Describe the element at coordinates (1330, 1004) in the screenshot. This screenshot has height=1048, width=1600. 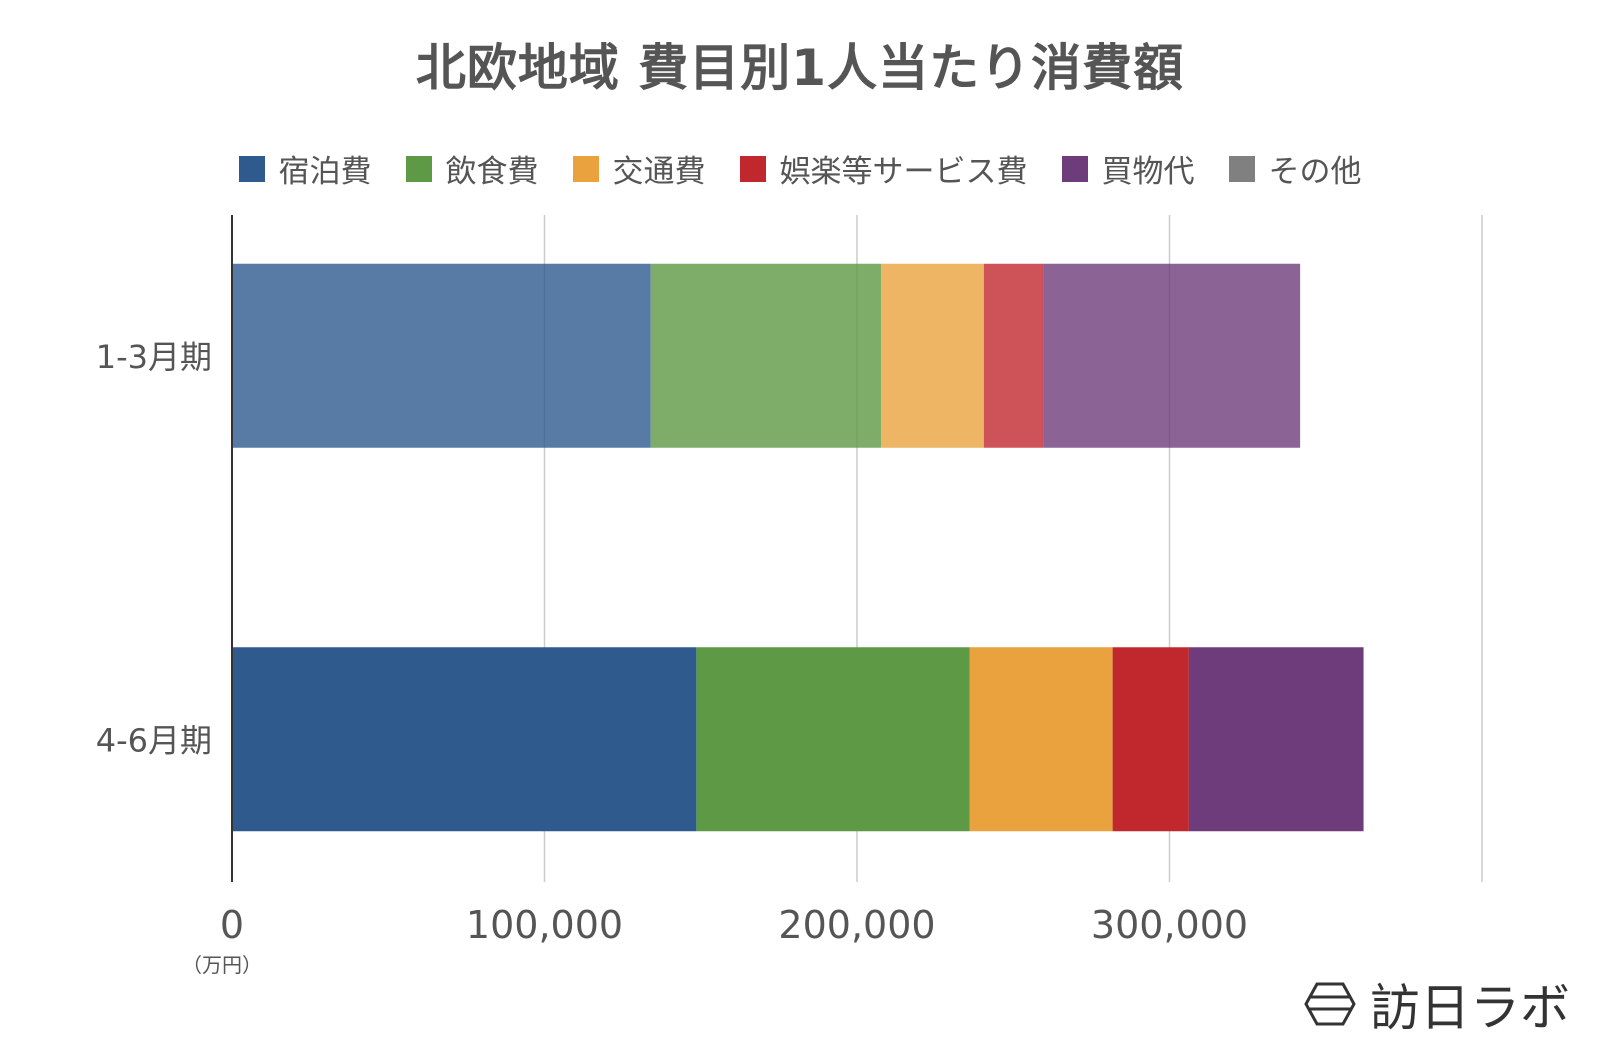
I see `hexagon-logo-icon` at that location.